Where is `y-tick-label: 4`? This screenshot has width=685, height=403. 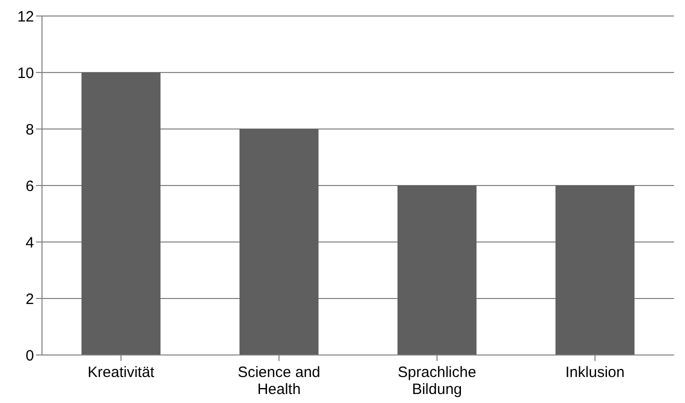
y-tick-label: 4 is located at coordinates (30, 243).